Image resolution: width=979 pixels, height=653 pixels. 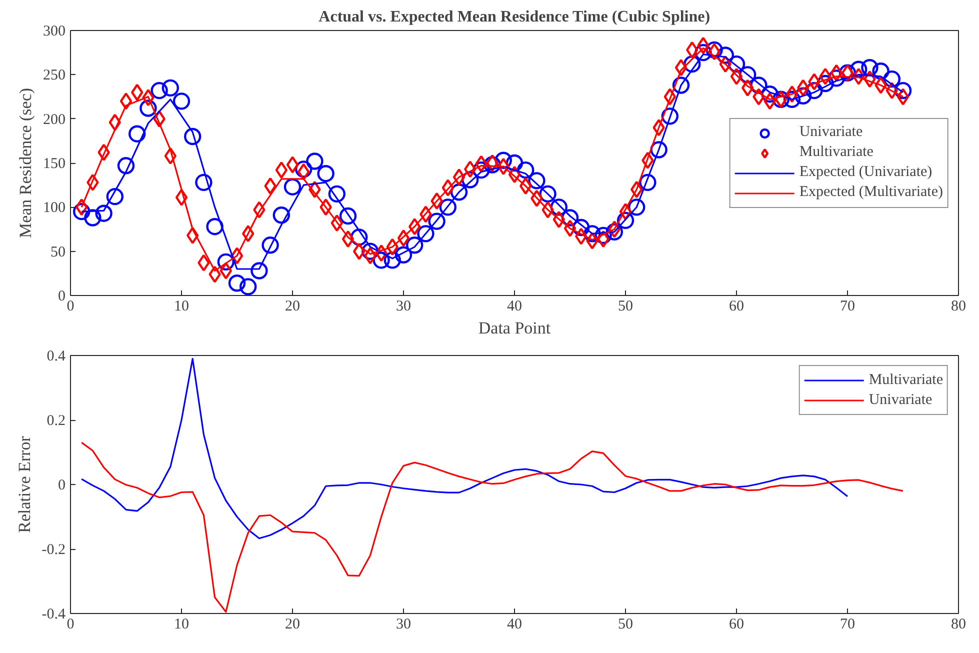 What do you see at coordinates (54, 164) in the screenshot?
I see `y-tick-label: 150` at bounding box center [54, 164].